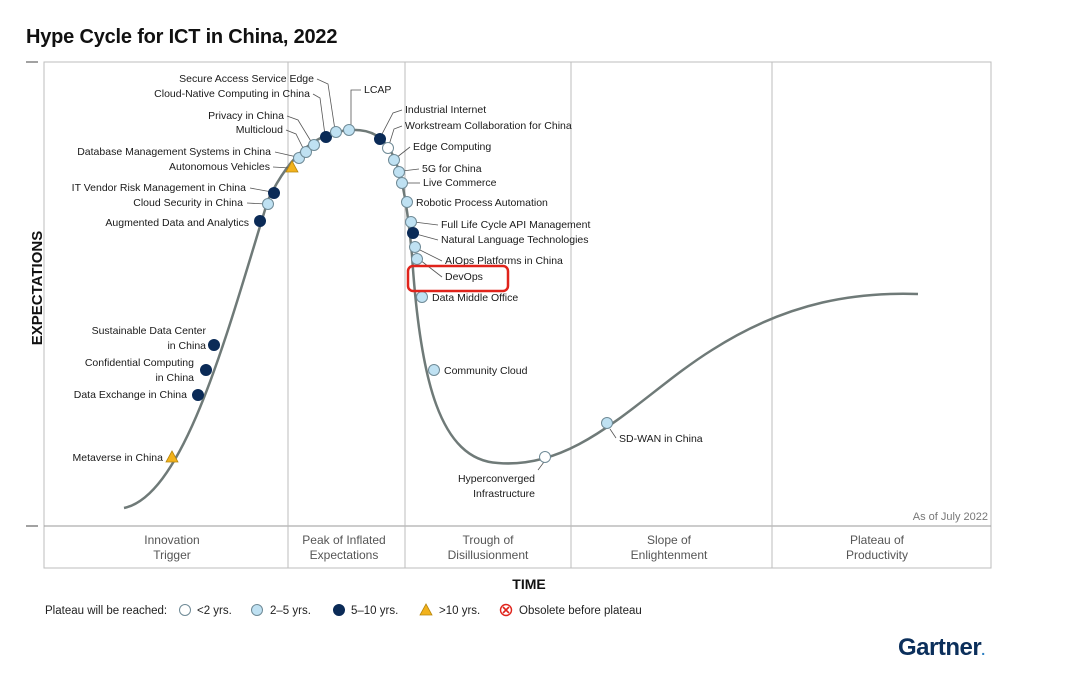 This screenshot has height=680, width=1080. What do you see at coordinates (177, 223) in the screenshot?
I see `technology-label: Augmented Data and Analytics` at bounding box center [177, 223].